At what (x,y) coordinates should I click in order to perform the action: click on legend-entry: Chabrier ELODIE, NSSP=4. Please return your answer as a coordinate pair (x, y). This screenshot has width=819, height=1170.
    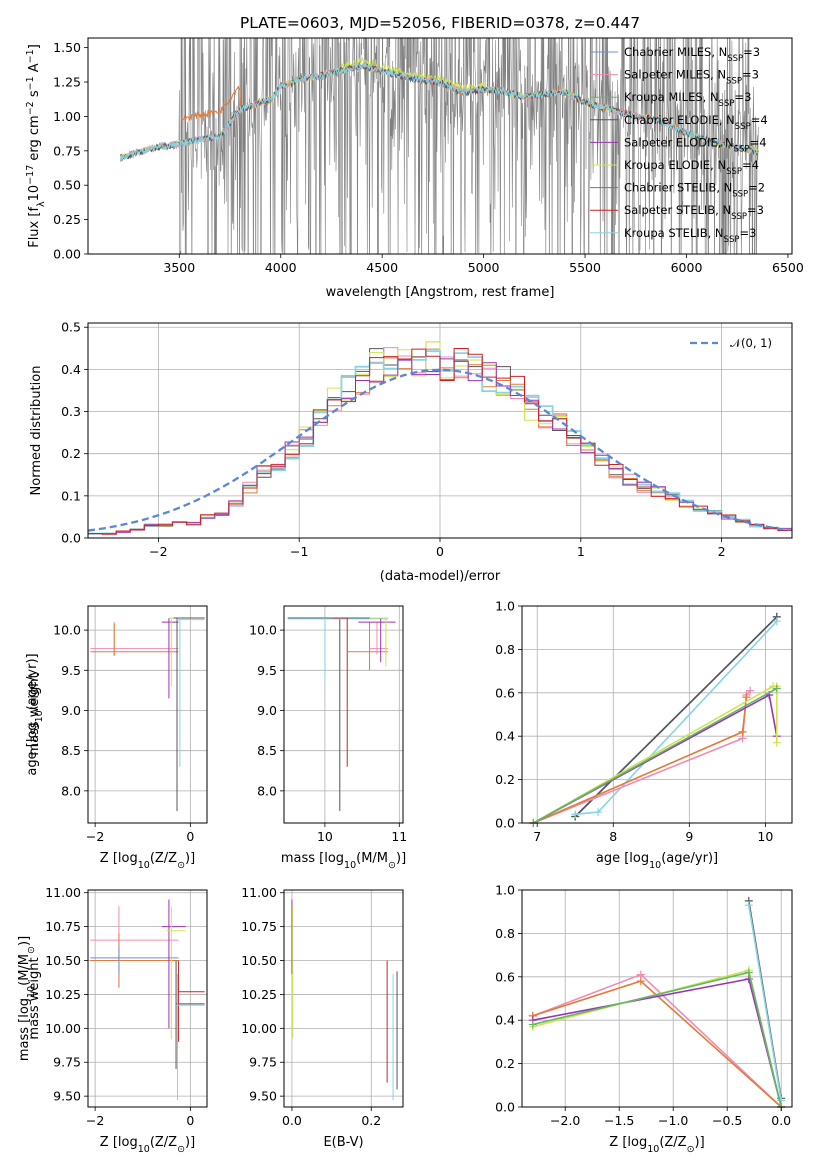
    Looking at the image, I should click on (696, 122).